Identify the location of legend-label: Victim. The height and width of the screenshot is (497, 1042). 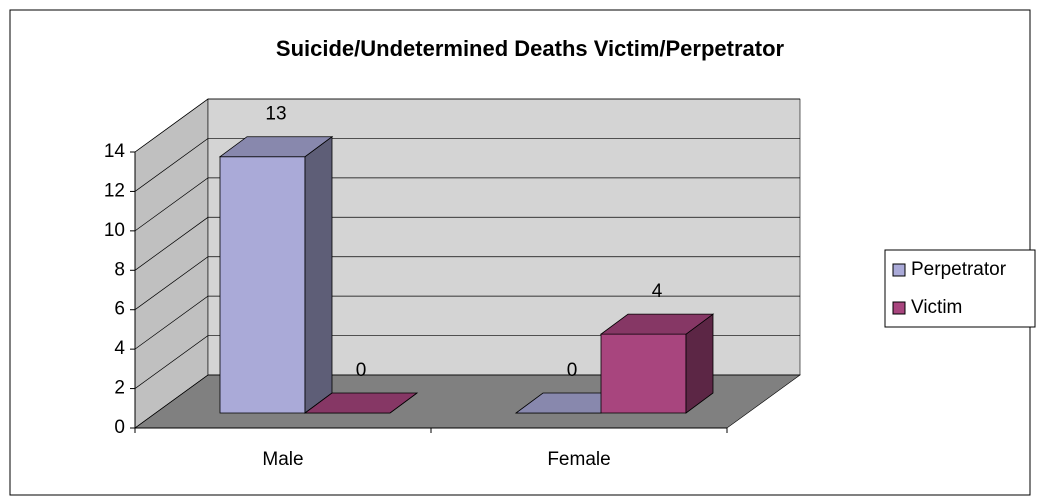
(936, 307).